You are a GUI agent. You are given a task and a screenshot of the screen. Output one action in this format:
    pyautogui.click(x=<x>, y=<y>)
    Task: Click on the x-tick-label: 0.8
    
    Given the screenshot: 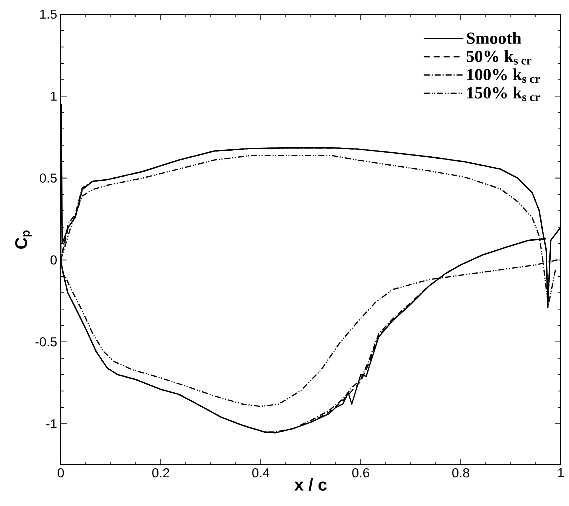 What is the action you would take?
    pyautogui.click(x=461, y=473)
    